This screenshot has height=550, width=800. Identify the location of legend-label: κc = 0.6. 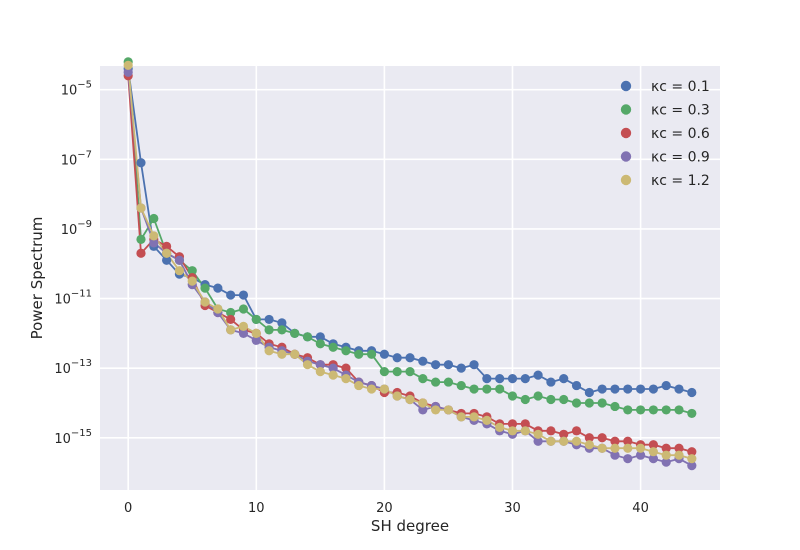
(680, 134).